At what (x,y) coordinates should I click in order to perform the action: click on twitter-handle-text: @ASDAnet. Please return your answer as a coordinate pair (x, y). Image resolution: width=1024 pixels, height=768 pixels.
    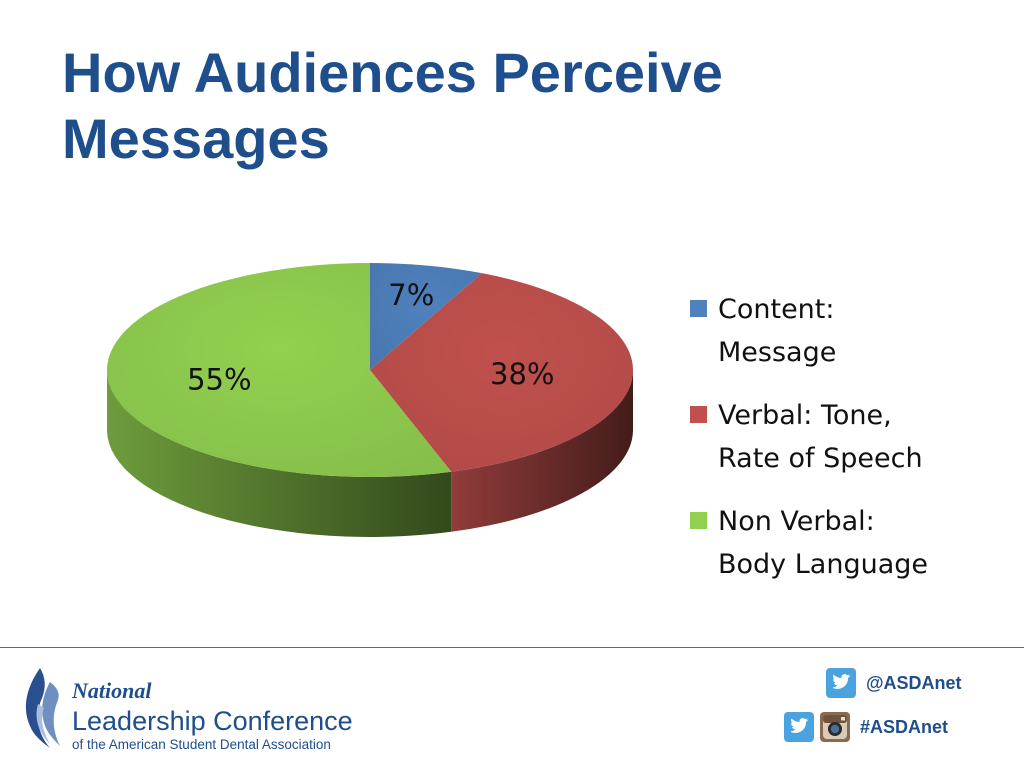
    Looking at the image, I should click on (914, 682).